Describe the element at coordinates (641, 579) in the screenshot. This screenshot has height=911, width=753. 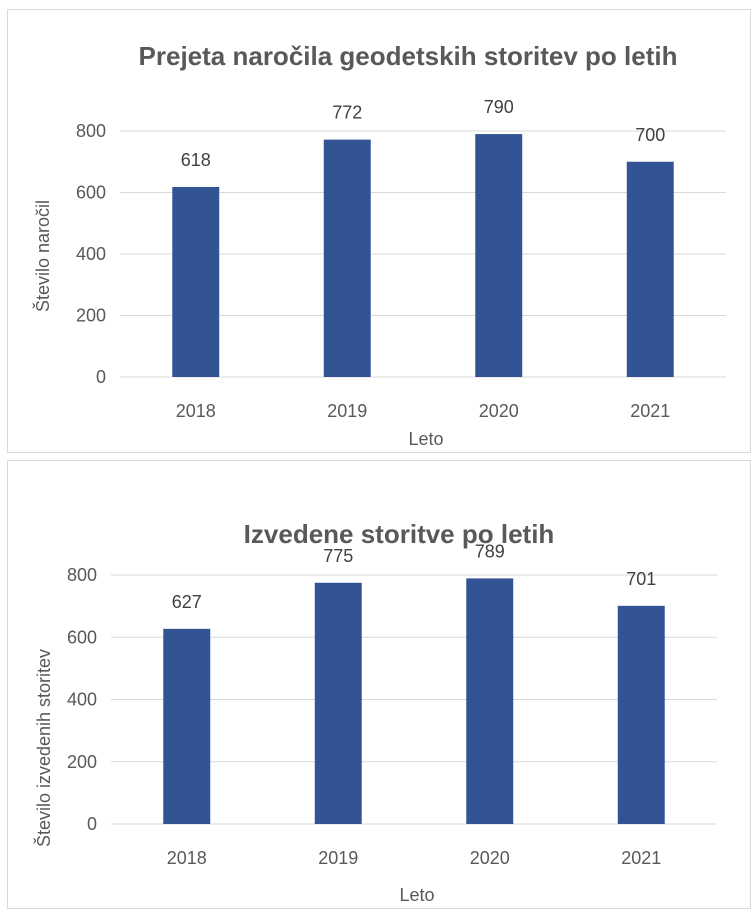
I see `data-label-2021: 701` at that location.